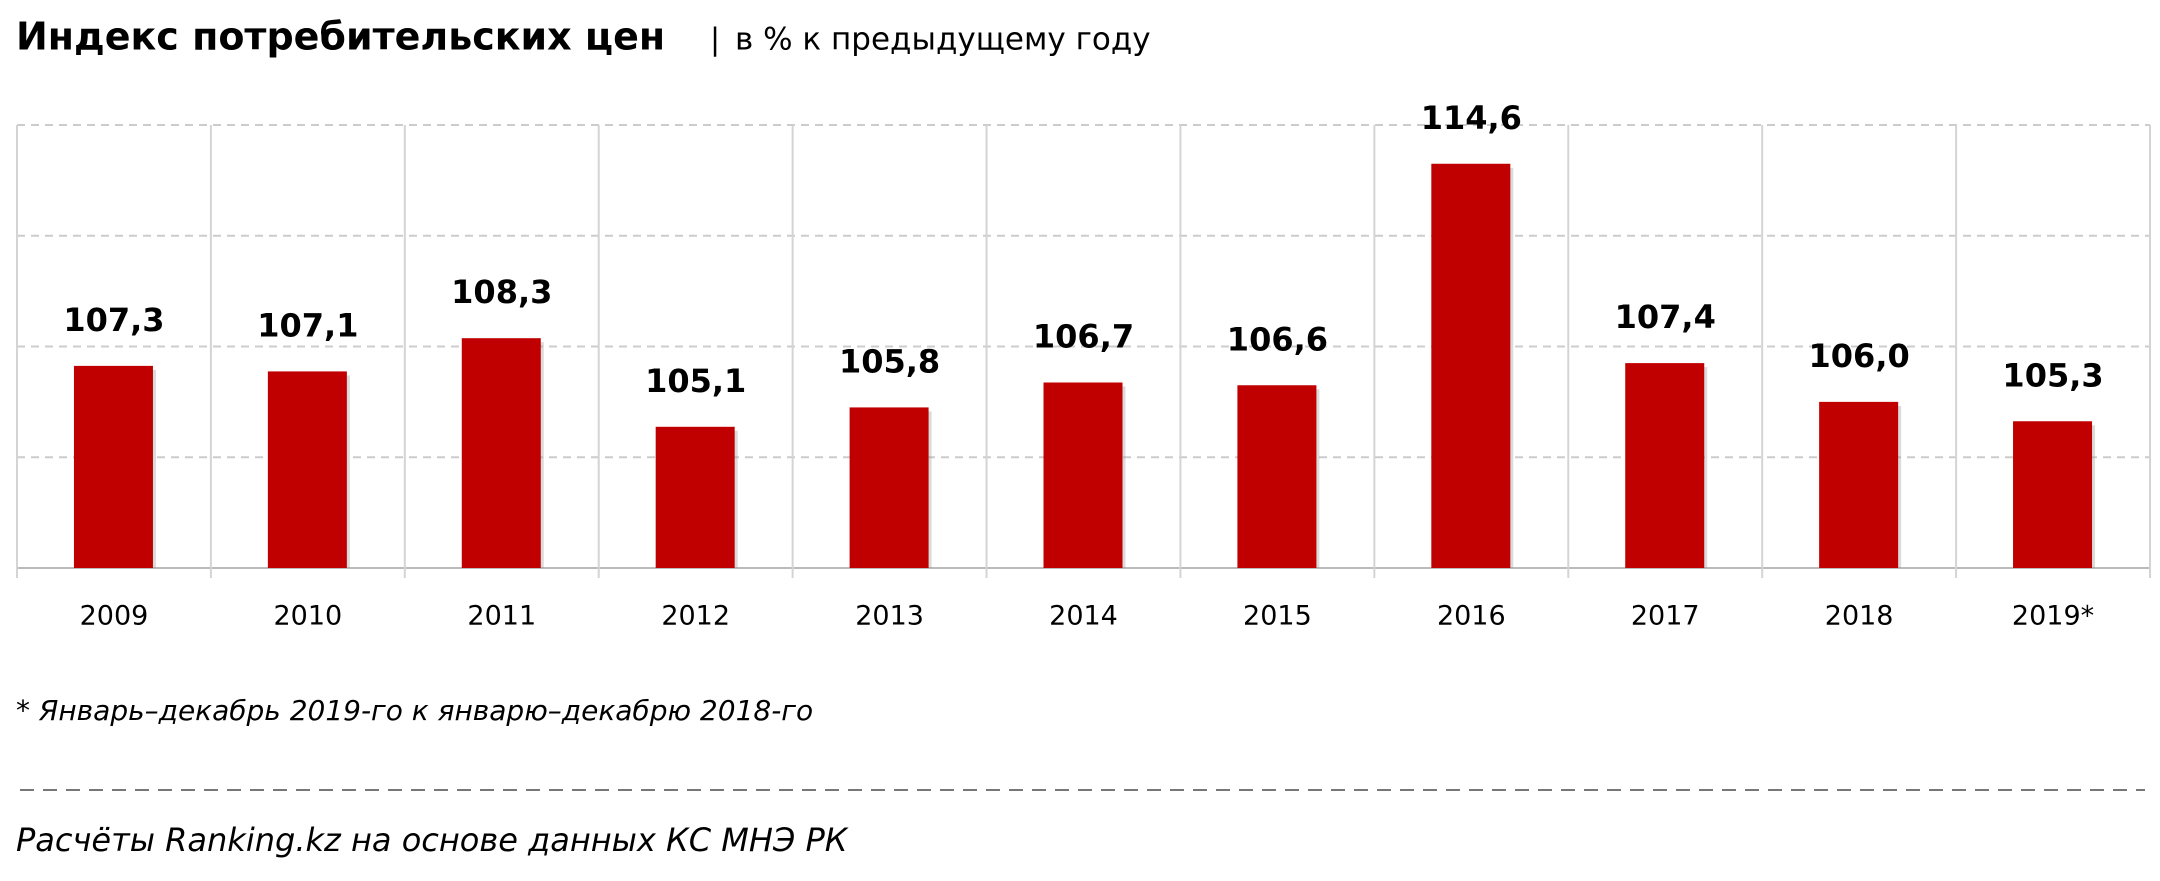 The height and width of the screenshot is (881, 2160). Describe the element at coordinates (2052, 375) in the screenshot. I see `value-label: 105,3` at that location.